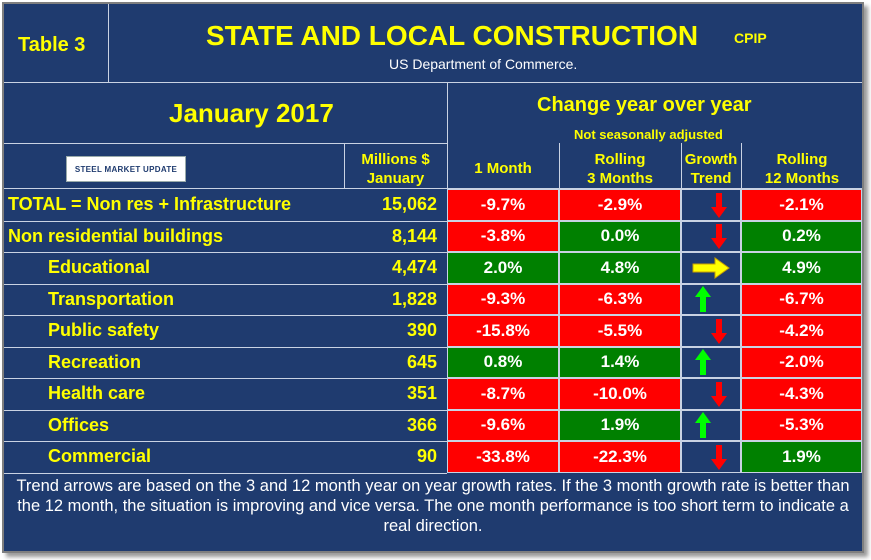  I want to click on subtitle: US Department of Commerce., so click(483, 64).